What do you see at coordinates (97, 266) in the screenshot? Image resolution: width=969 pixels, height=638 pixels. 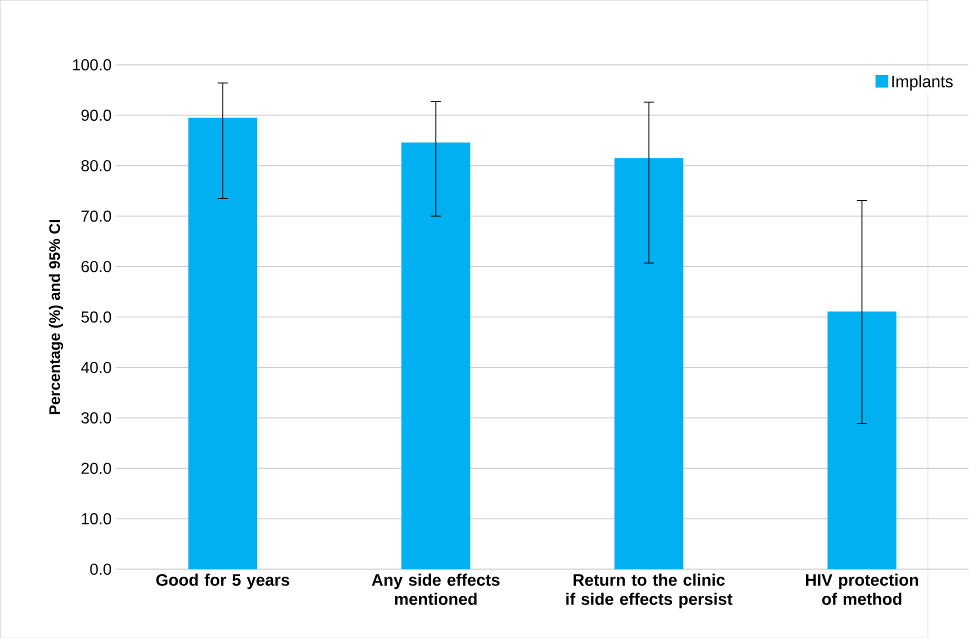 I see `y-tick-label: 60.0` at bounding box center [97, 266].